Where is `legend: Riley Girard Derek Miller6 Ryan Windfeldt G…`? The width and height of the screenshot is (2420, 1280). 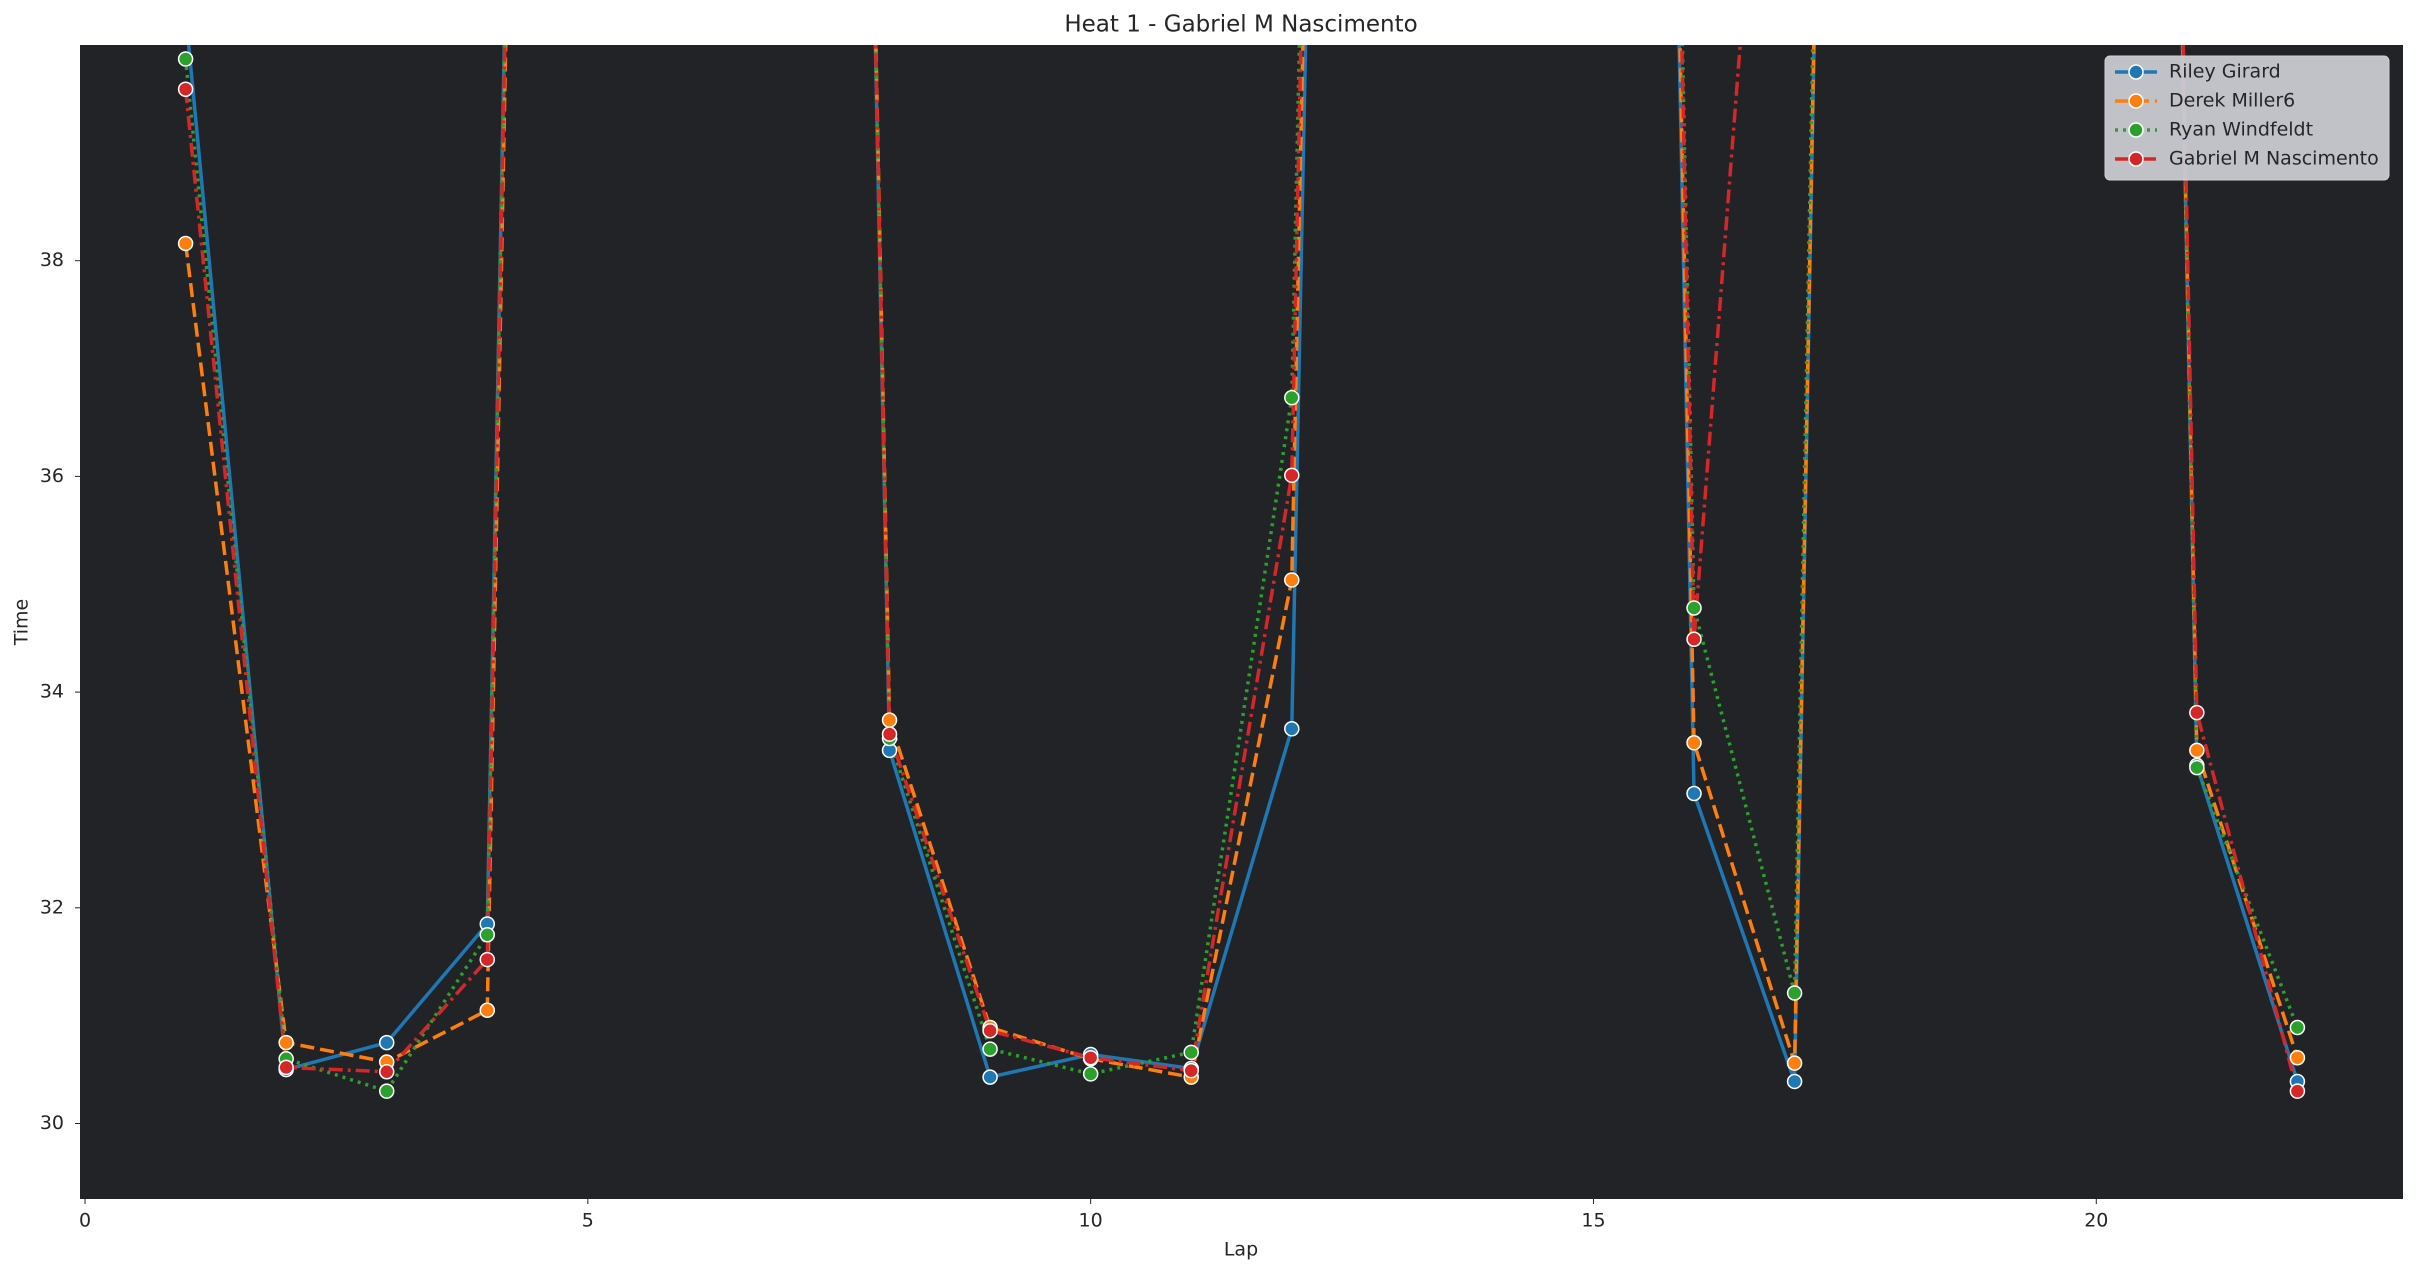 legend: Riley Girard Derek Miller6 Ryan Windfeldt G… is located at coordinates (2247, 118).